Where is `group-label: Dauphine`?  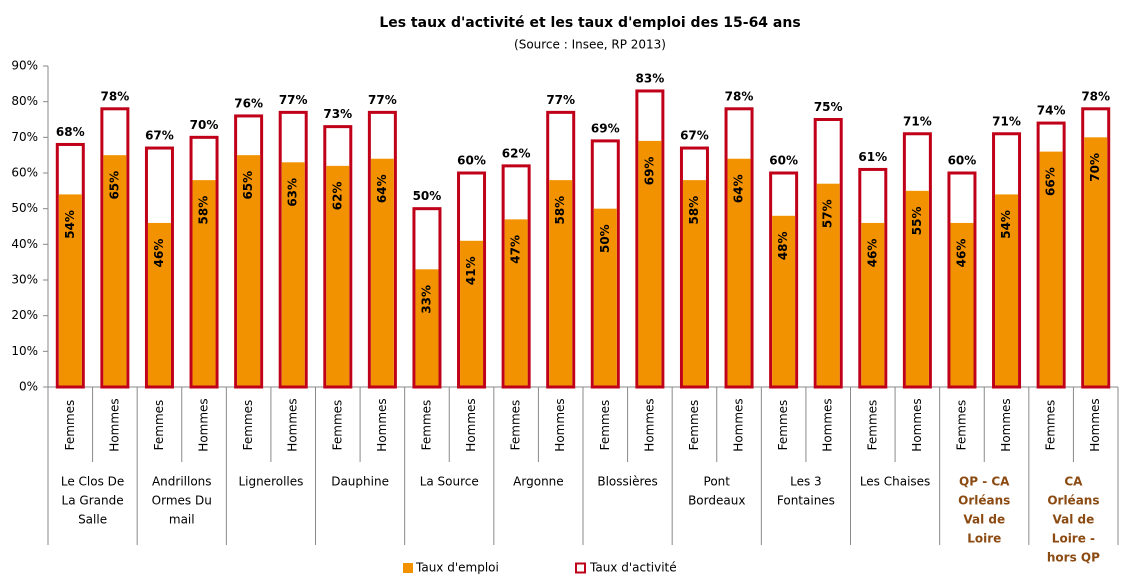 group-label: Dauphine is located at coordinates (360, 482).